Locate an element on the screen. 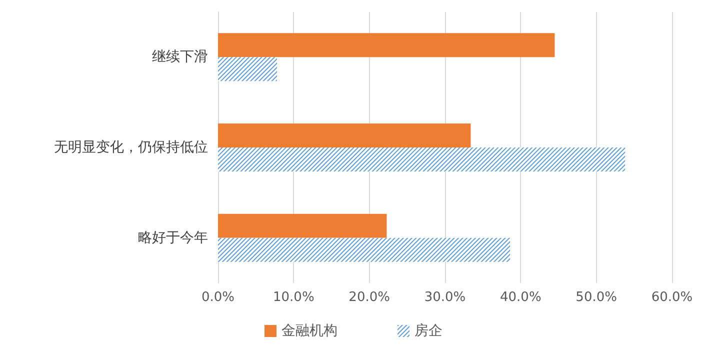  x-tick-label: 40.0% is located at coordinates (521, 297).